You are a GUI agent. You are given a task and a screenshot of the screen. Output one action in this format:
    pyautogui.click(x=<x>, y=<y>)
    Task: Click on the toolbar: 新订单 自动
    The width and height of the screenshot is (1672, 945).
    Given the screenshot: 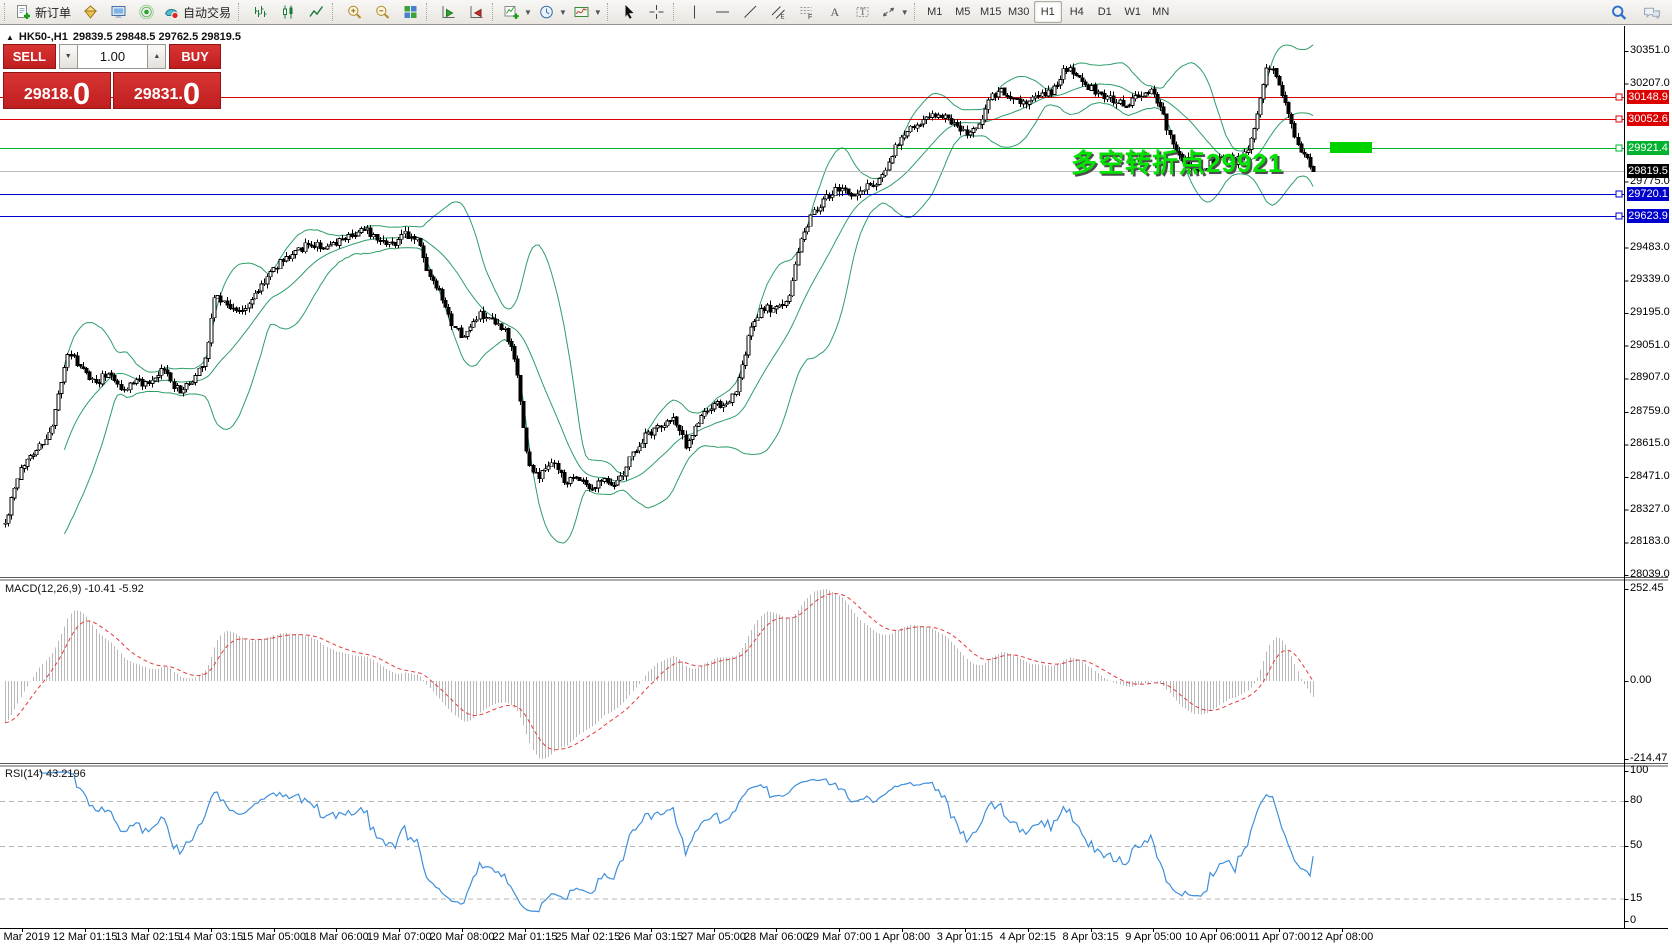 What is the action you would take?
    pyautogui.click(x=836, y=12)
    